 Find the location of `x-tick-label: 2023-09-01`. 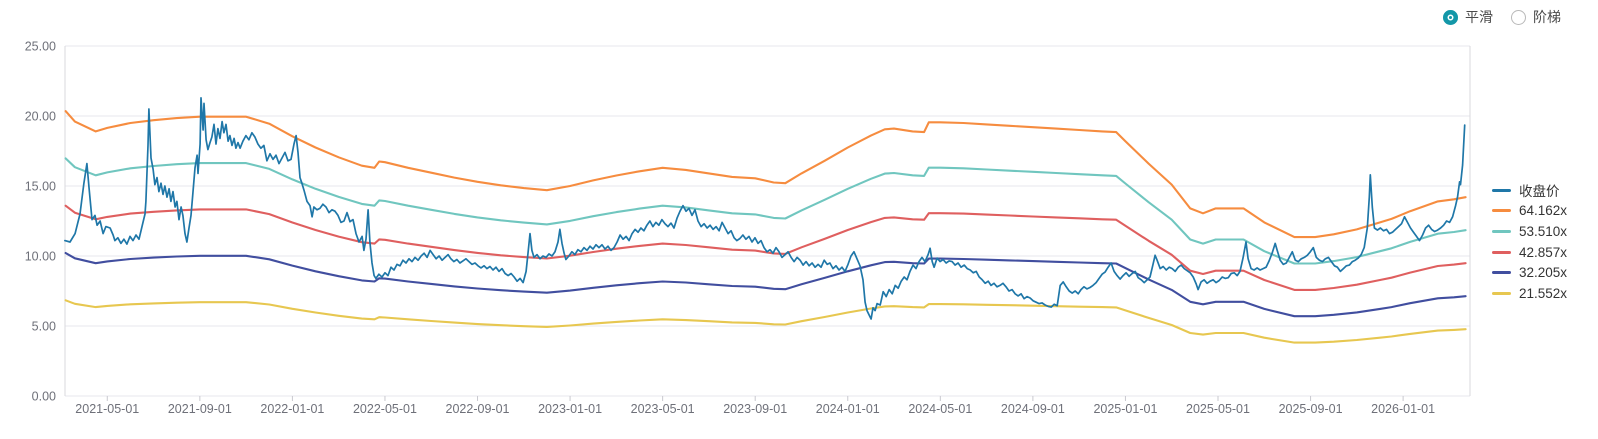

x-tick-label: 2023-09-01 is located at coordinates (755, 409).